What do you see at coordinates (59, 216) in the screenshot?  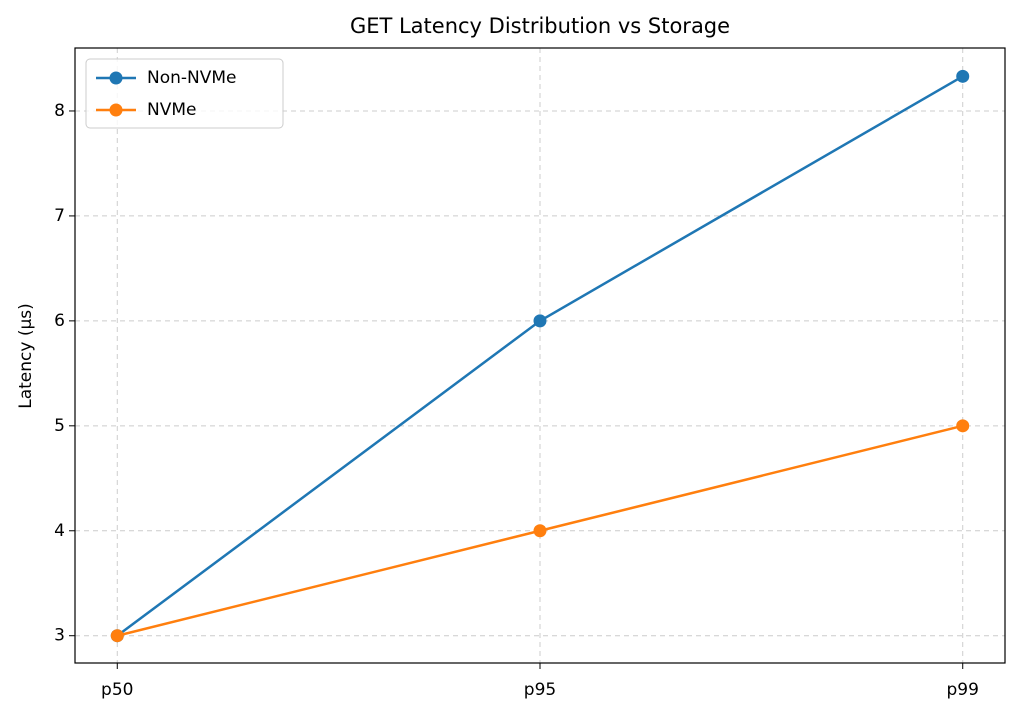 I see `y-tick-label: 7` at bounding box center [59, 216].